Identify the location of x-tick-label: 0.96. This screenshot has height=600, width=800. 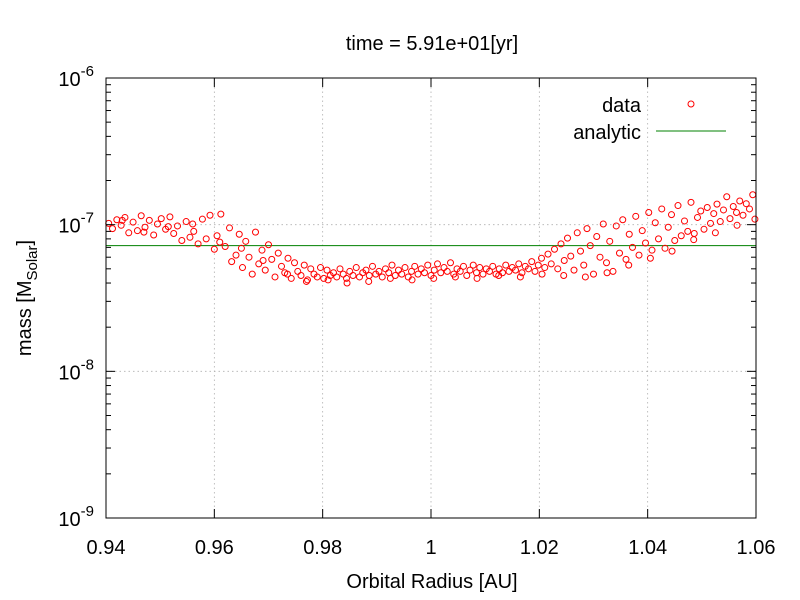
(214, 548).